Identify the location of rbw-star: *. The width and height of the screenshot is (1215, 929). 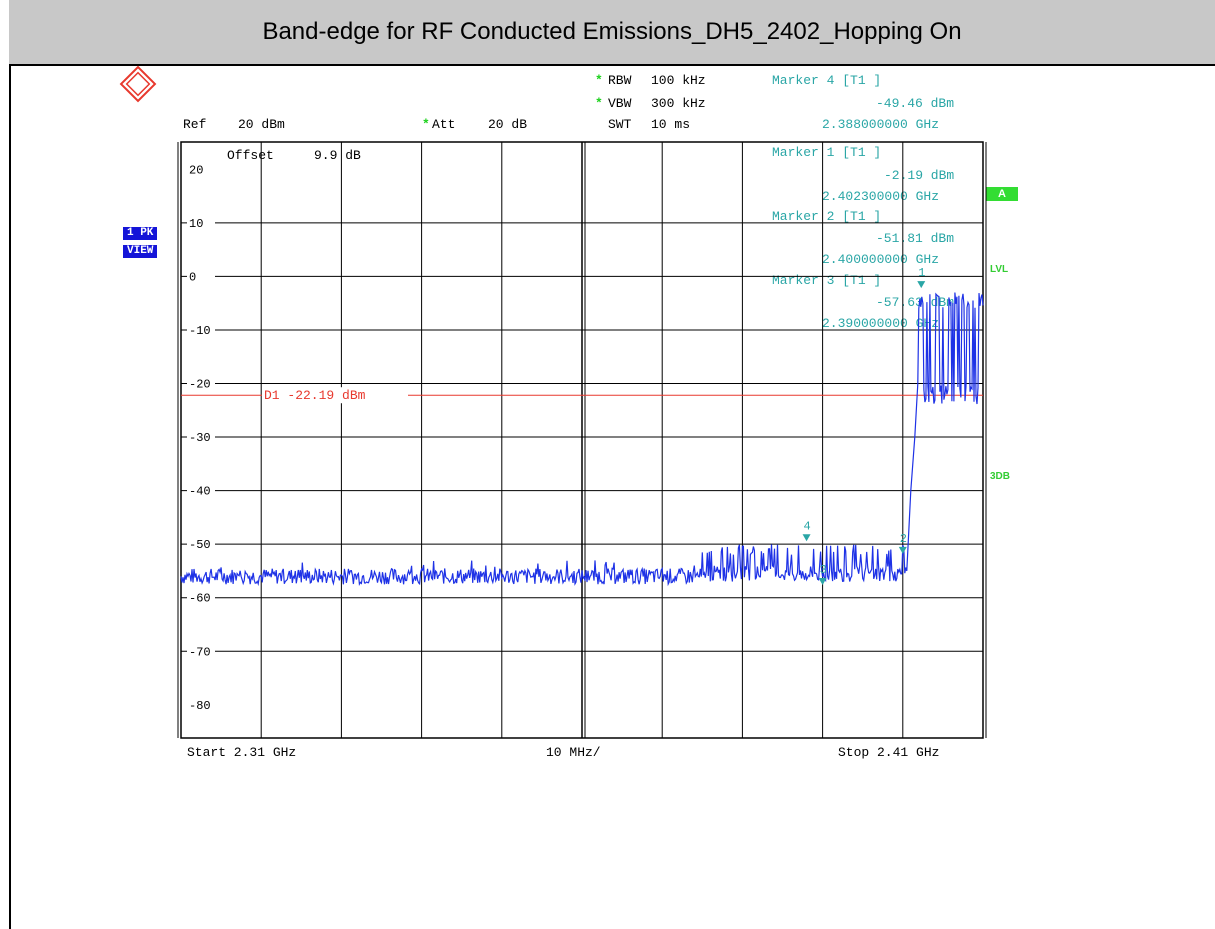
(599, 80).